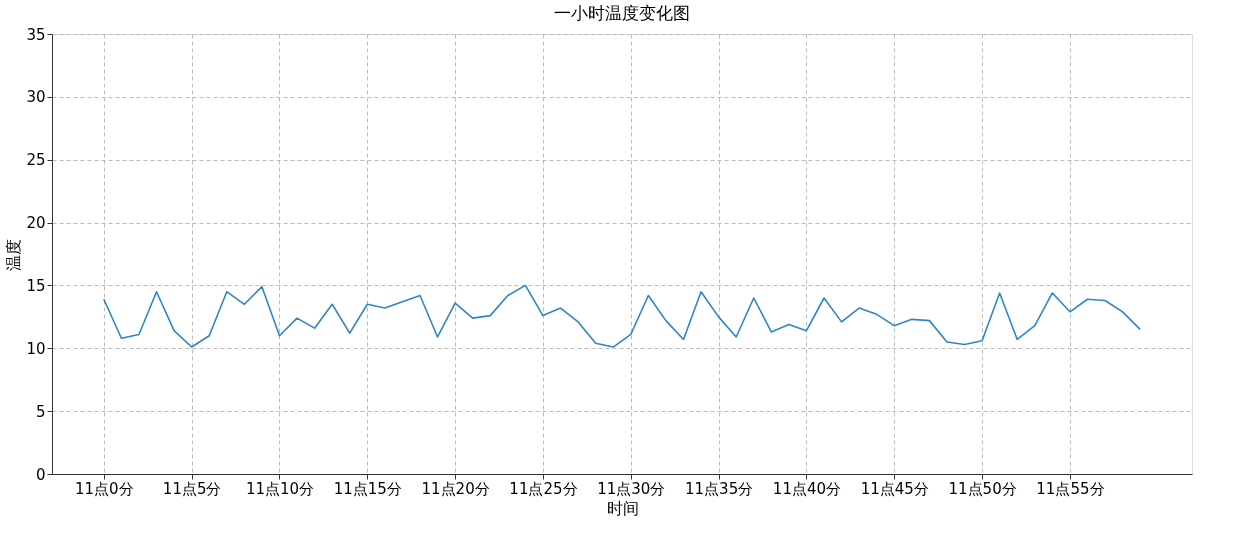  Describe the element at coordinates (192, 488) in the screenshot. I see `x-tick-label: 11点5分` at that location.